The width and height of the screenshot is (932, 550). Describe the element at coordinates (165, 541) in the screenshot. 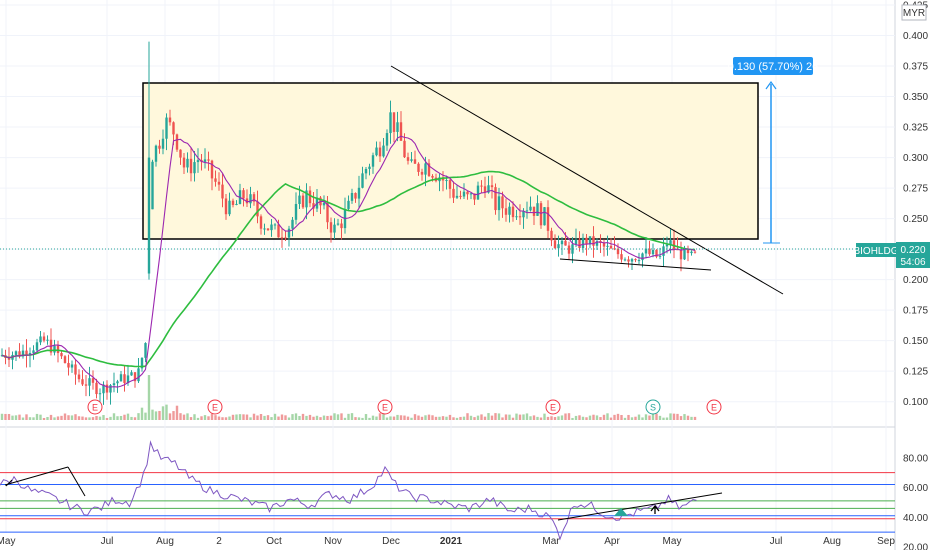

I see `time-tick-label: Aug` at that location.